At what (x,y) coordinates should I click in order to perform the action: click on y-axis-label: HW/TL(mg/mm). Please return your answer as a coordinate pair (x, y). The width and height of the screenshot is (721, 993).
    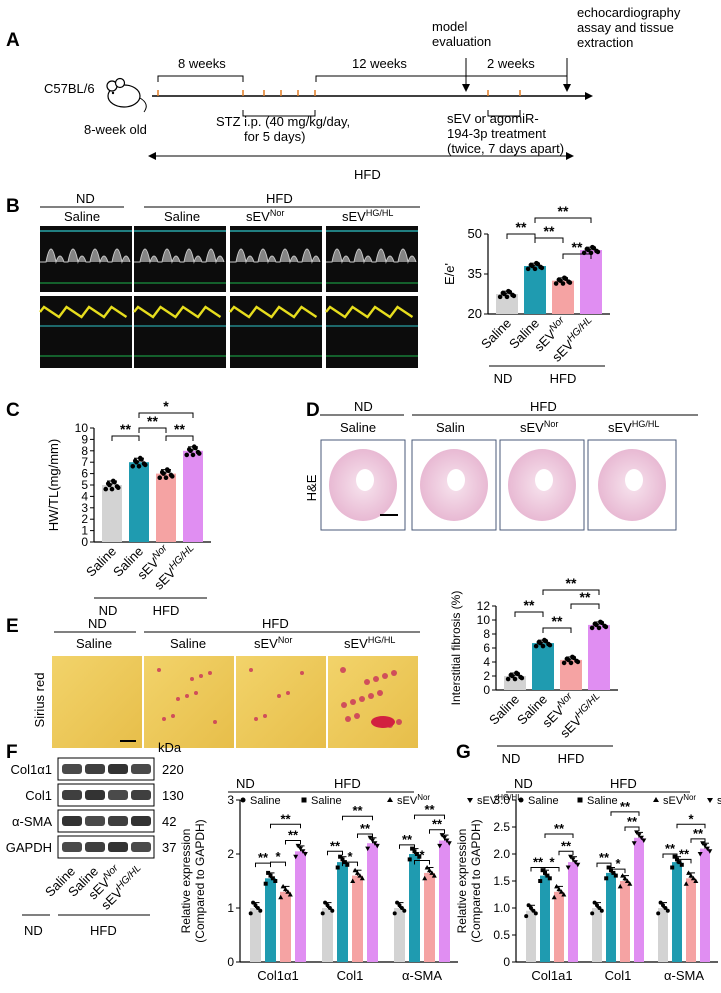
    Looking at the image, I should click on (53, 485).